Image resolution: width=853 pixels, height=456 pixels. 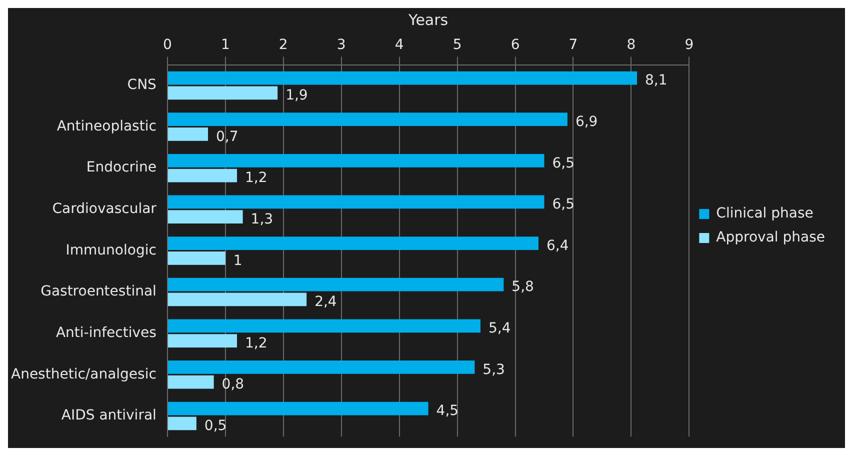 What do you see at coordinates (262, 219) in the screenshot?
I see `data-label: 1,3` at bounding box center [262, 219].